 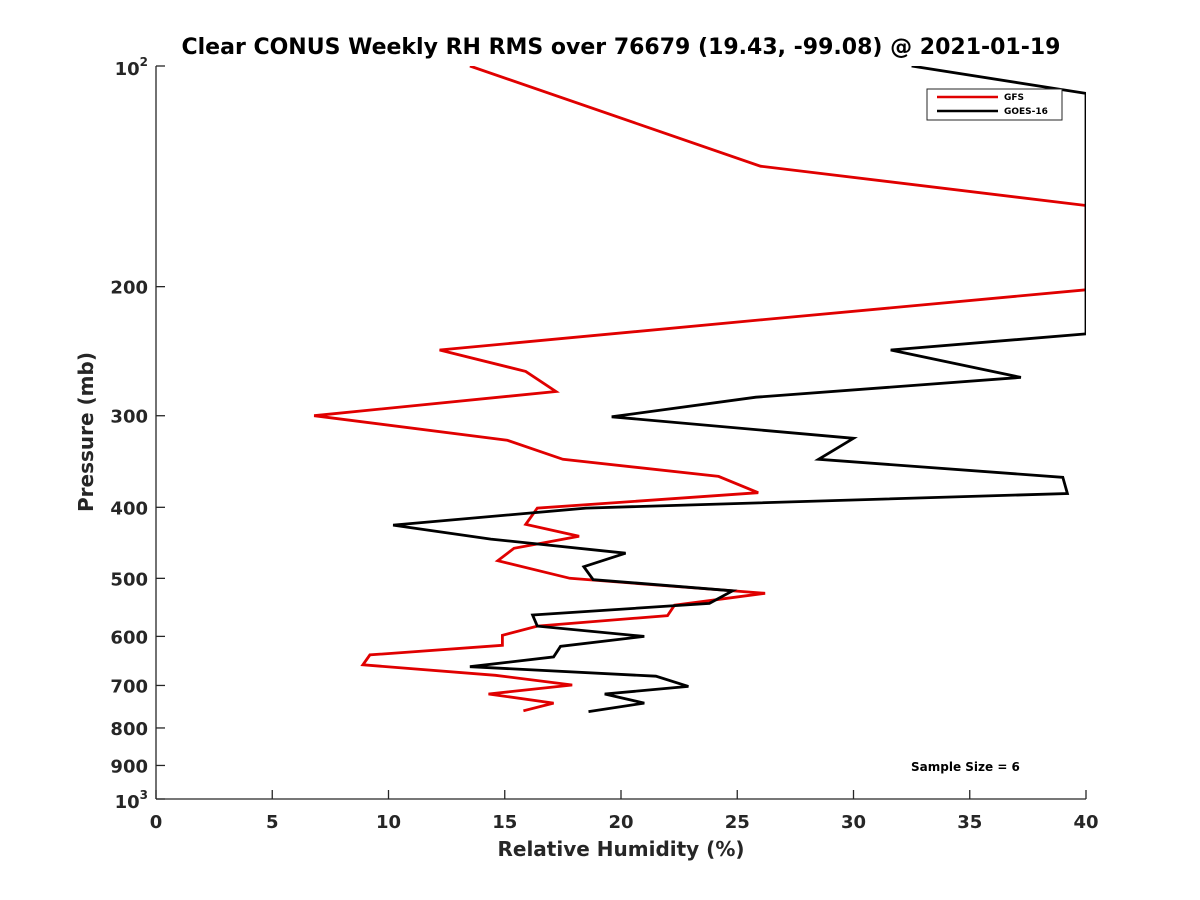 What do you see at coordinates (129, 508) in the screenshot?
I see `y-tick-label: 400` at bounding box center [129, 508].